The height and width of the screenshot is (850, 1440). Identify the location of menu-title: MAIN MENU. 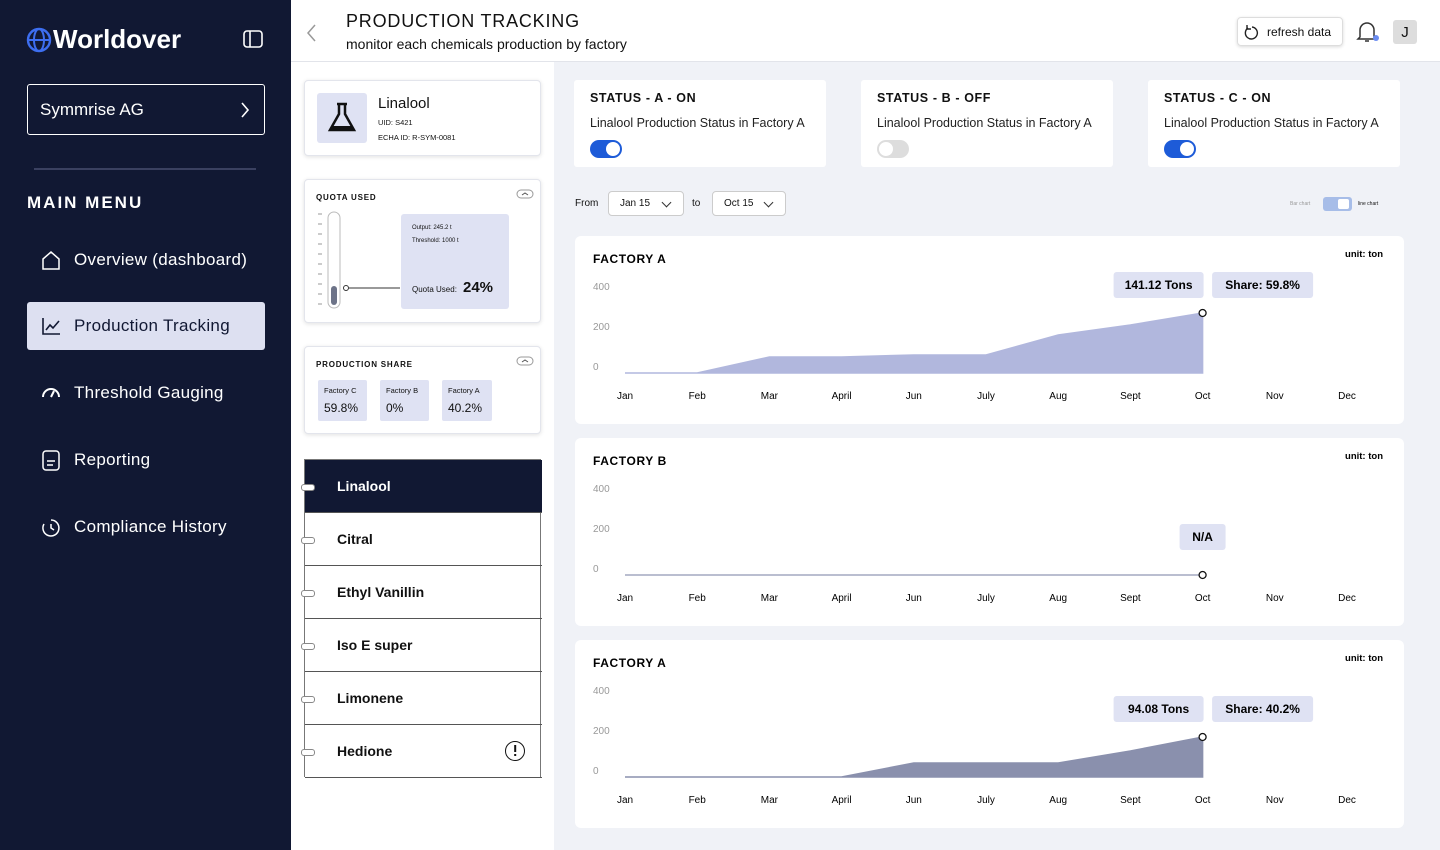
(85, 202).